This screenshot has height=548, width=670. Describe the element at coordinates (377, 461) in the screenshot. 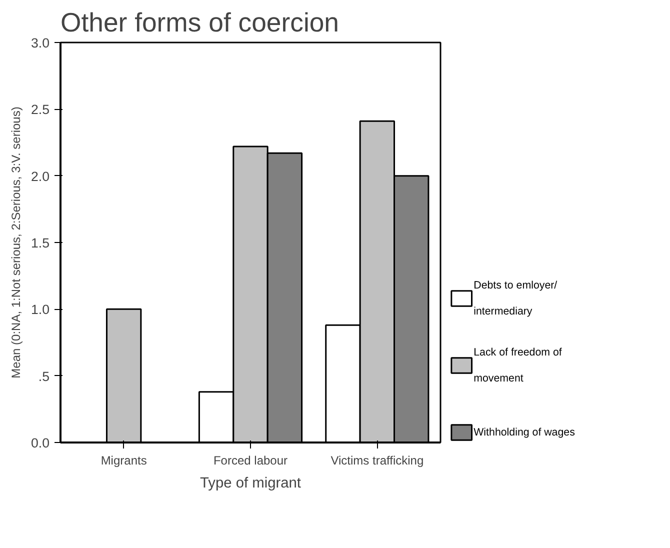

I see `x-tick-label: Victims trafficking` at that location.